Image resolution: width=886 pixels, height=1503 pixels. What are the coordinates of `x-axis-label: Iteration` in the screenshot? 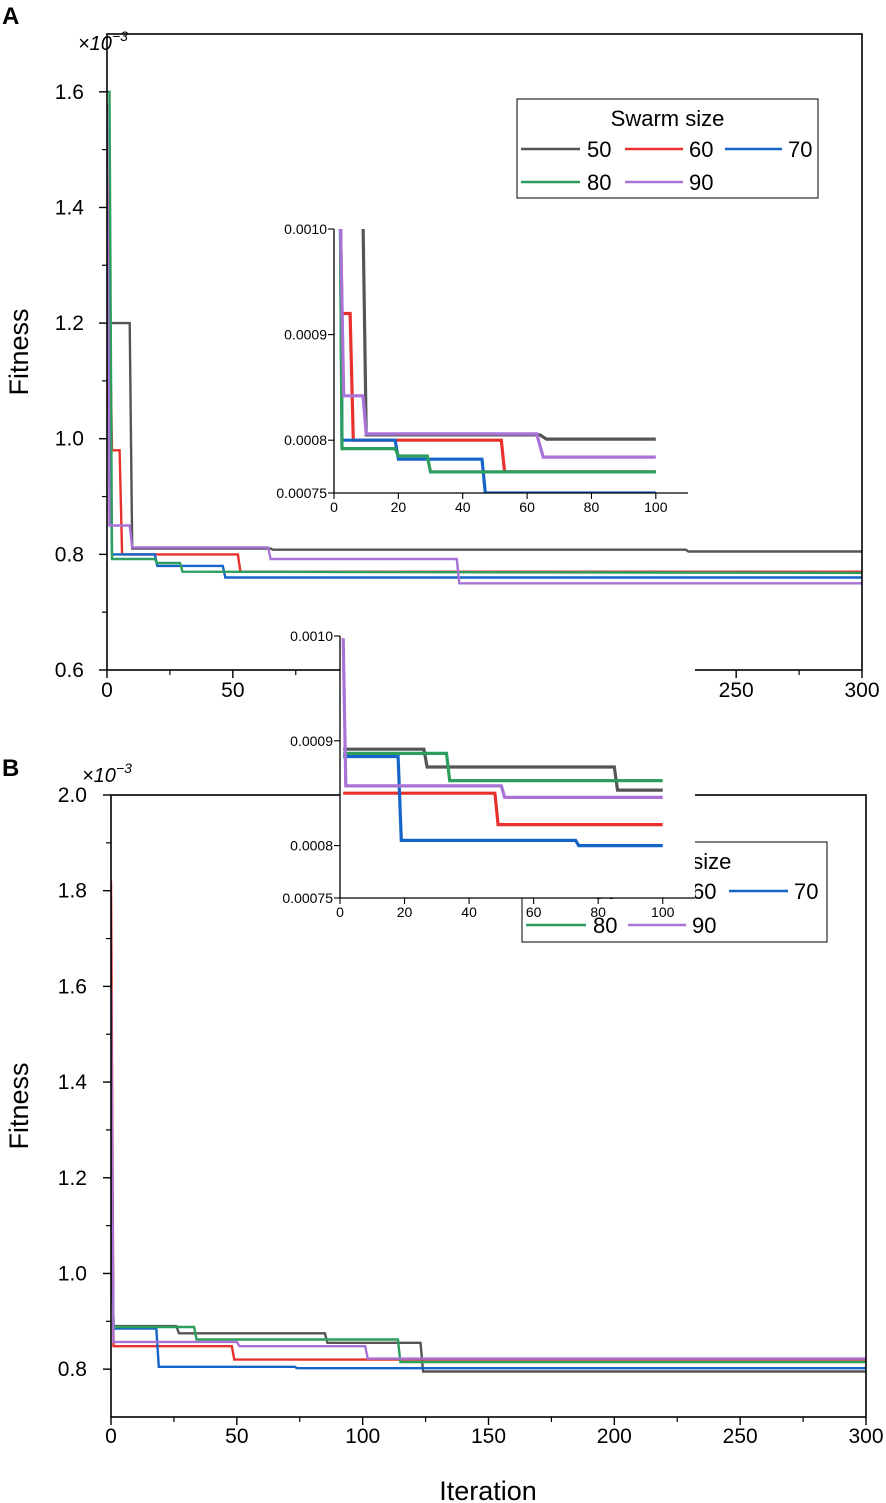 It's located at (488, 1489).